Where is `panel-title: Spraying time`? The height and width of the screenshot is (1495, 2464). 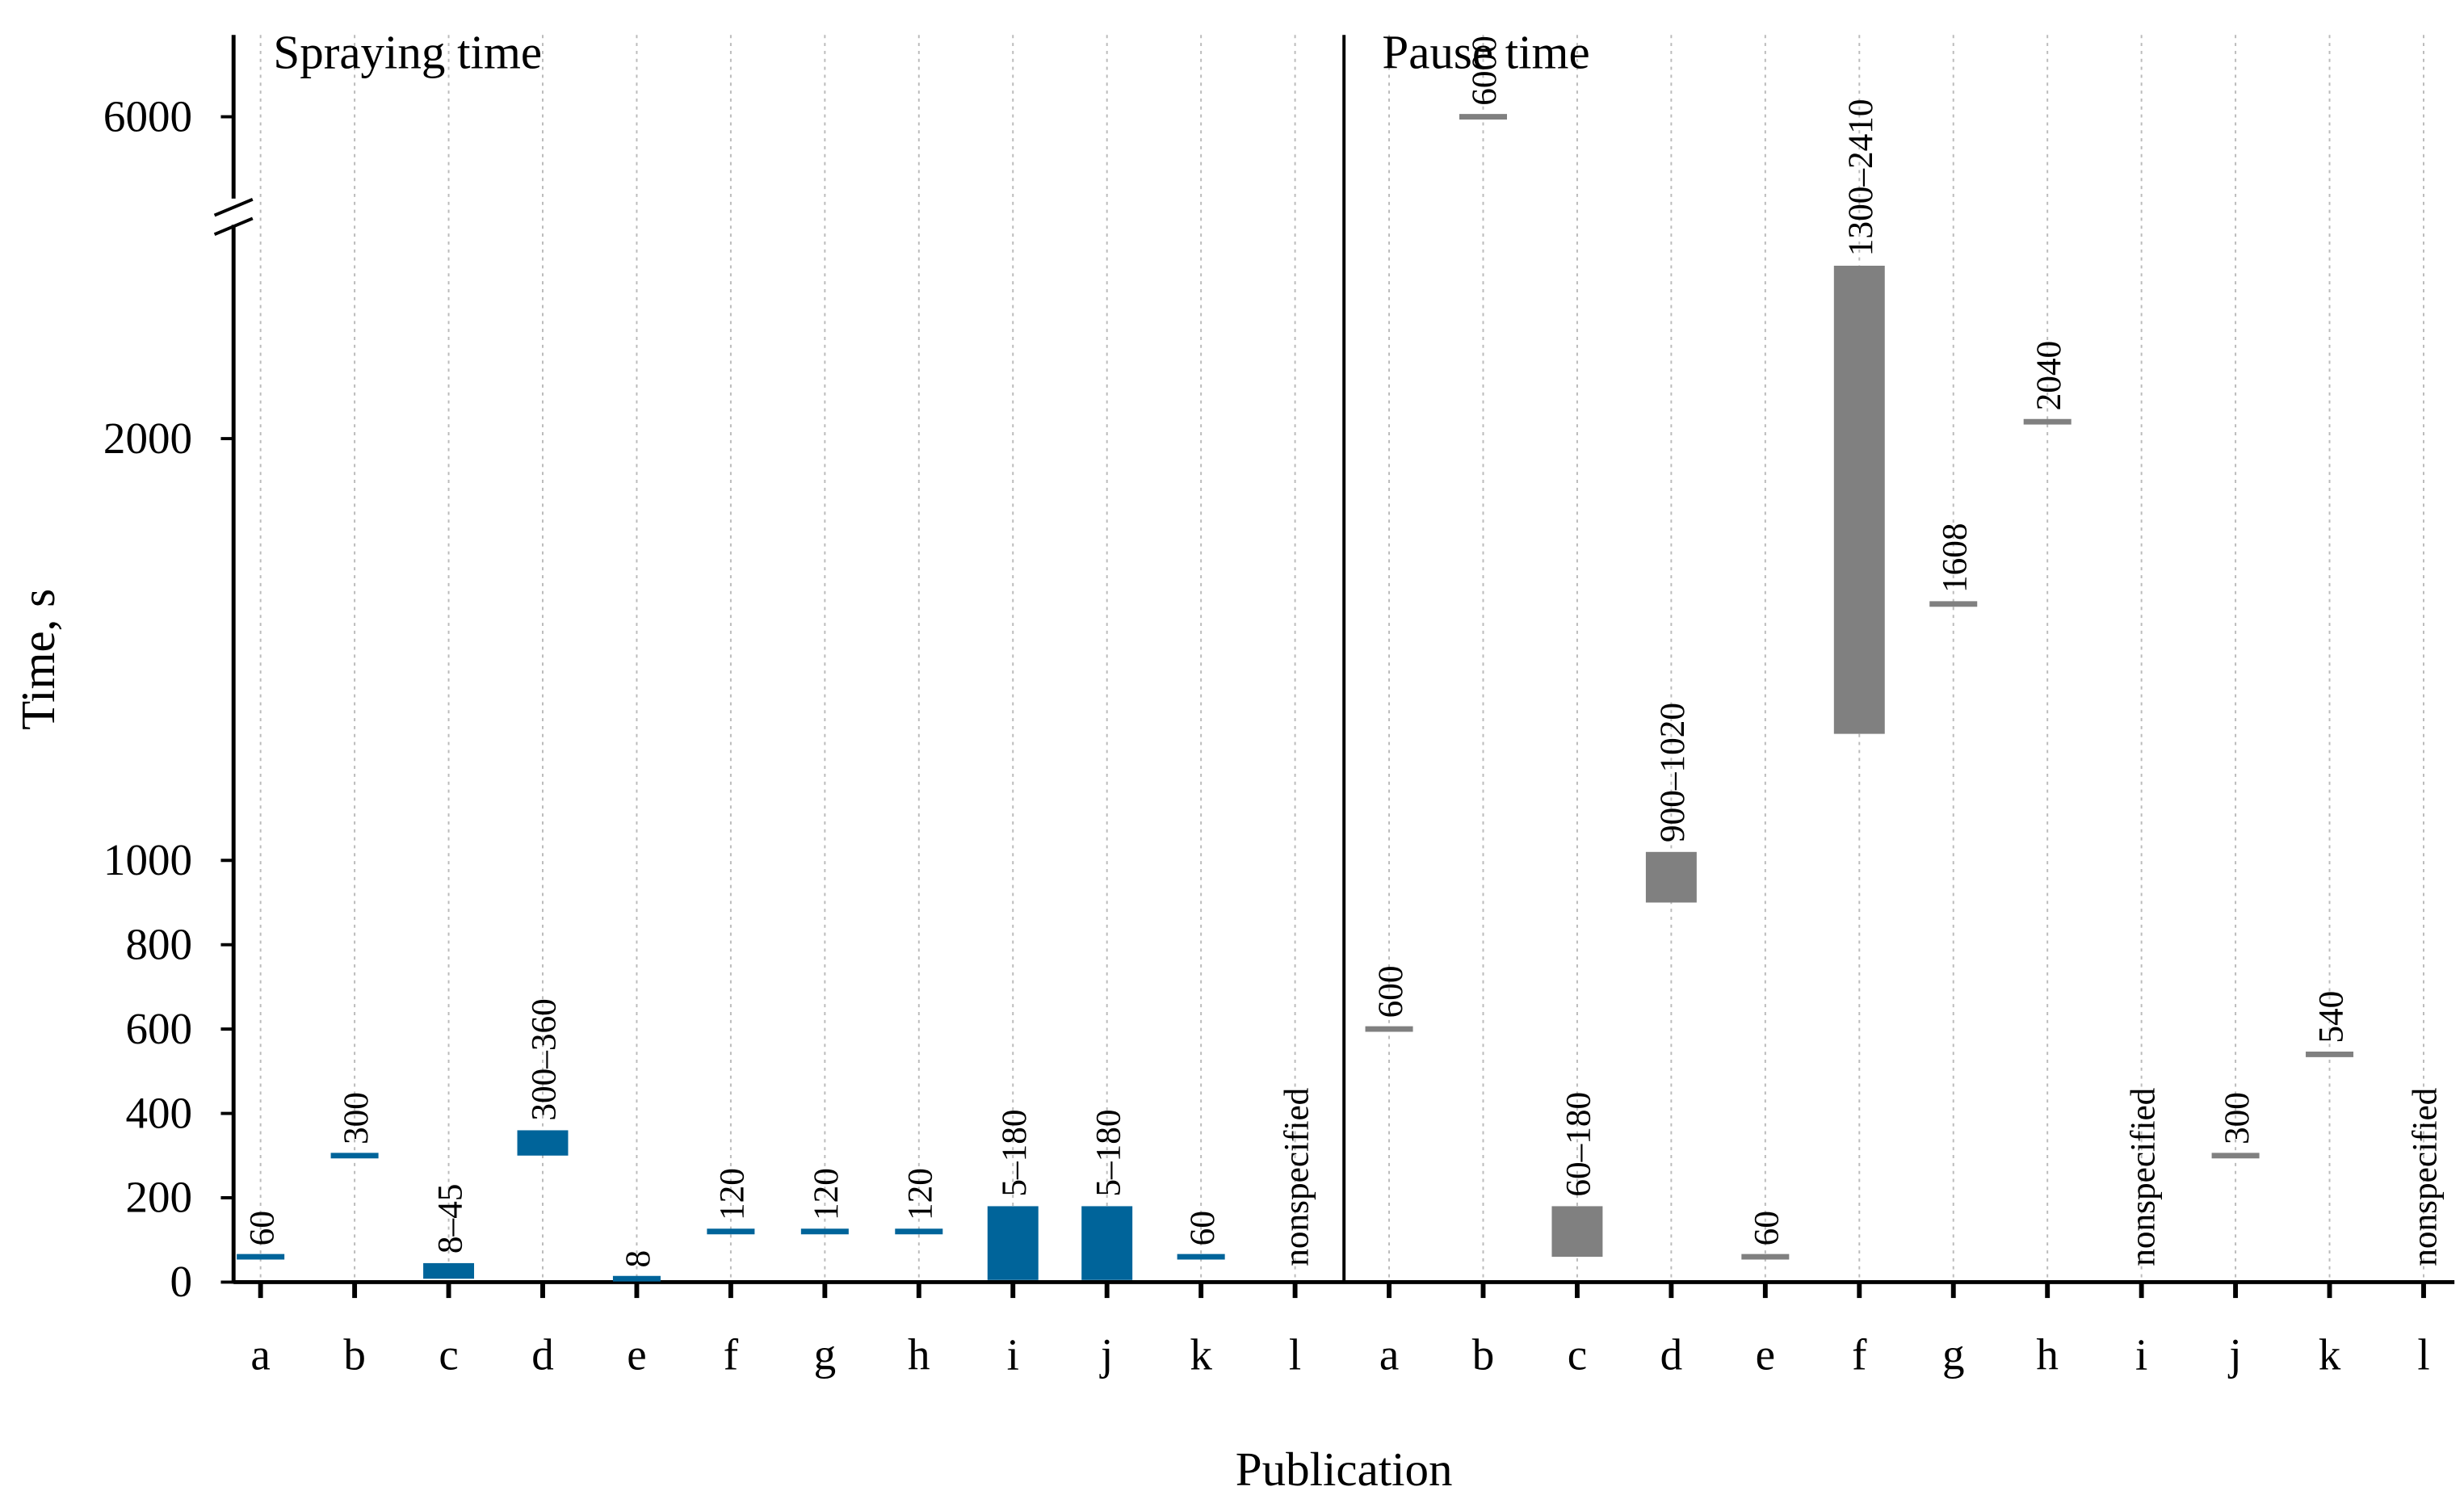 panel-title: Spraying time is located at coordinates (407, 52).